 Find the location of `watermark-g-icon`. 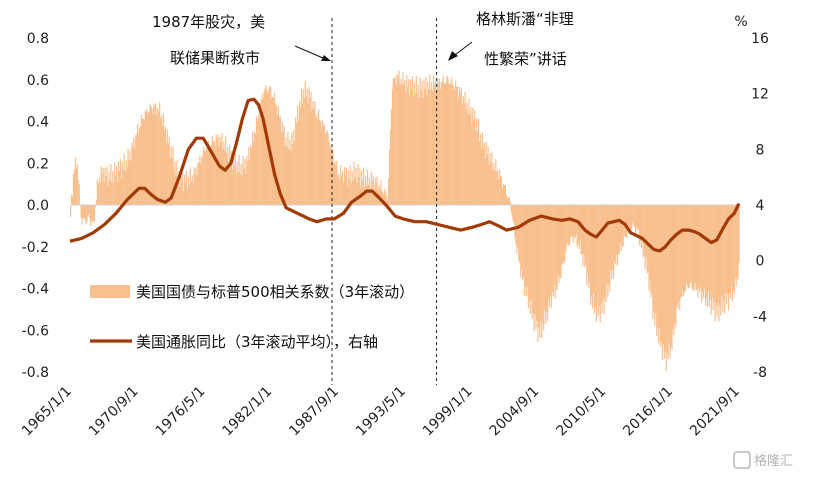

watermark-g-icon is located at coordinates (742, 460).